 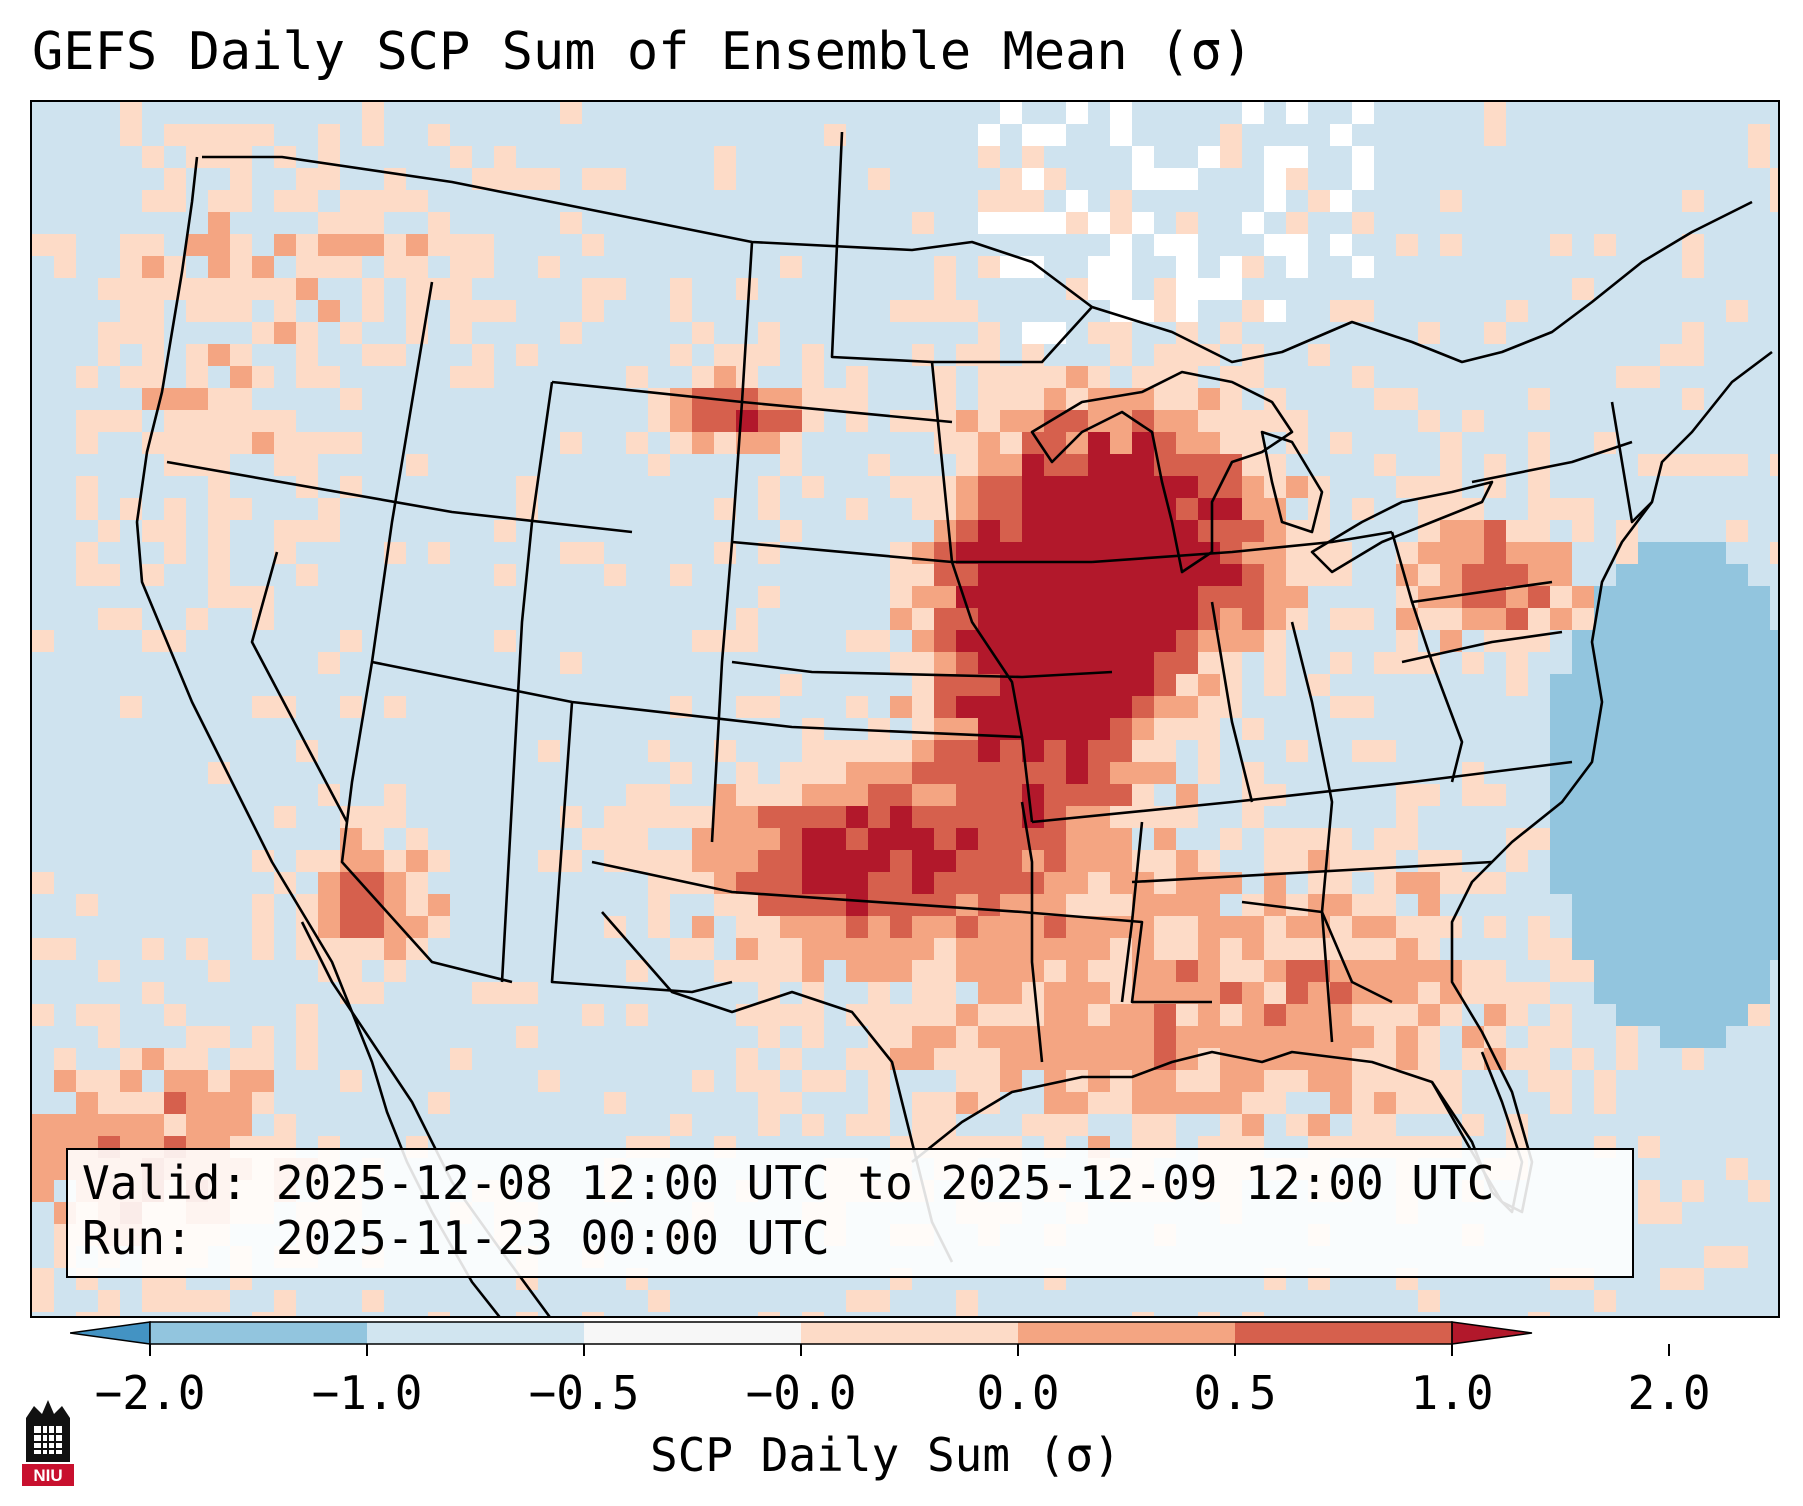 I want to click on colorbar-tick-label: −0.0, so click(x=801, y=1393).